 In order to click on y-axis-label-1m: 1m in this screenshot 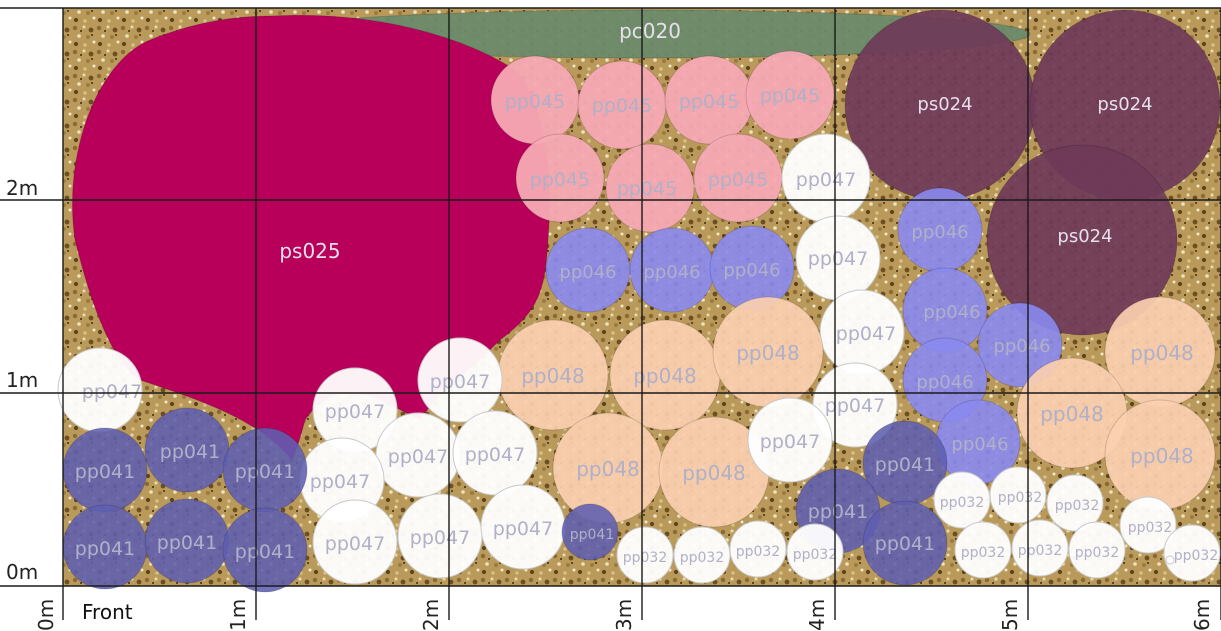, I will do `click(22, 380)`.